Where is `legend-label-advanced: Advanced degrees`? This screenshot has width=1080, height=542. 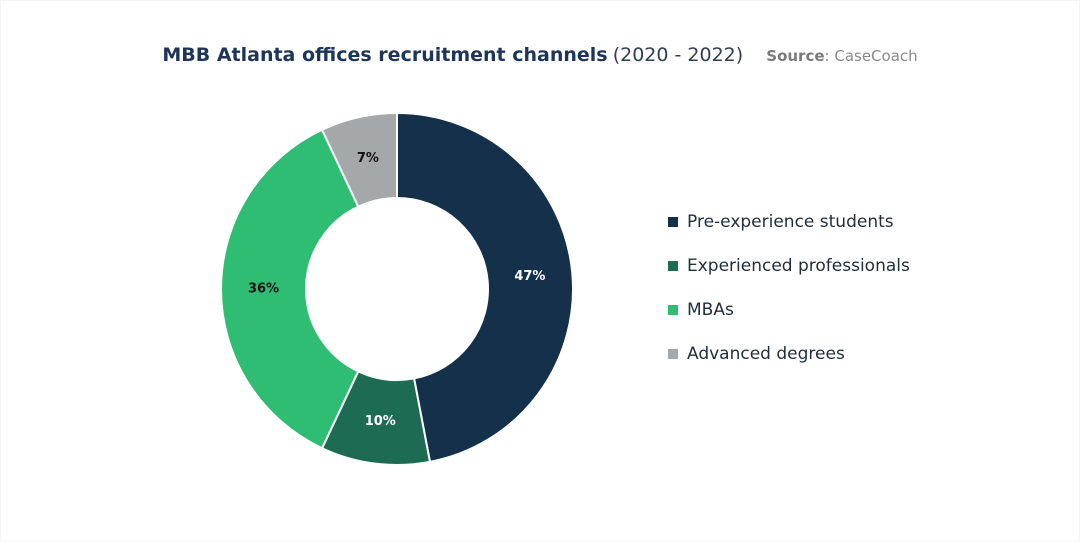 legend-label-advanced: Advanced degrees is located at coordinates (766, 354).